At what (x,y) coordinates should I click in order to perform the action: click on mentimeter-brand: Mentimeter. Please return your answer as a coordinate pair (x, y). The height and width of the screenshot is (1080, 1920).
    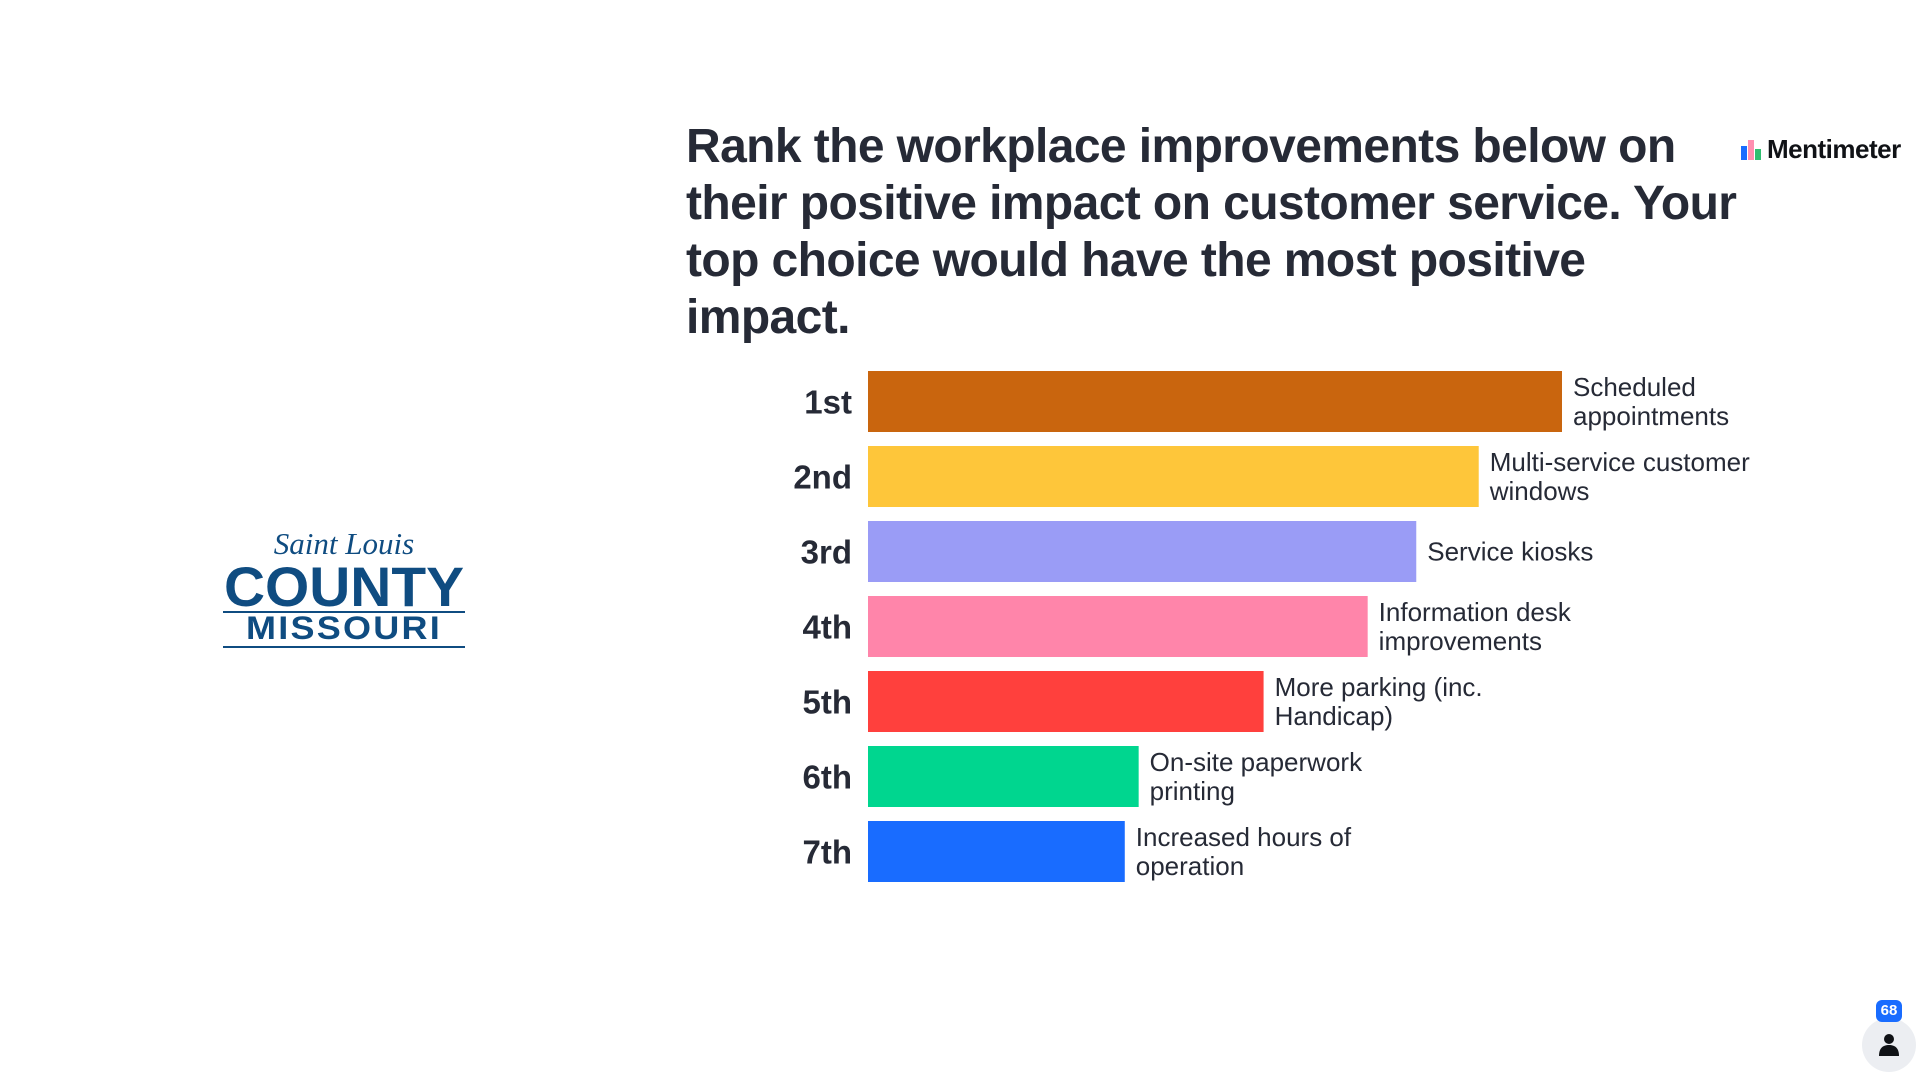
    Looking at the image, I should click on (1821, 149).